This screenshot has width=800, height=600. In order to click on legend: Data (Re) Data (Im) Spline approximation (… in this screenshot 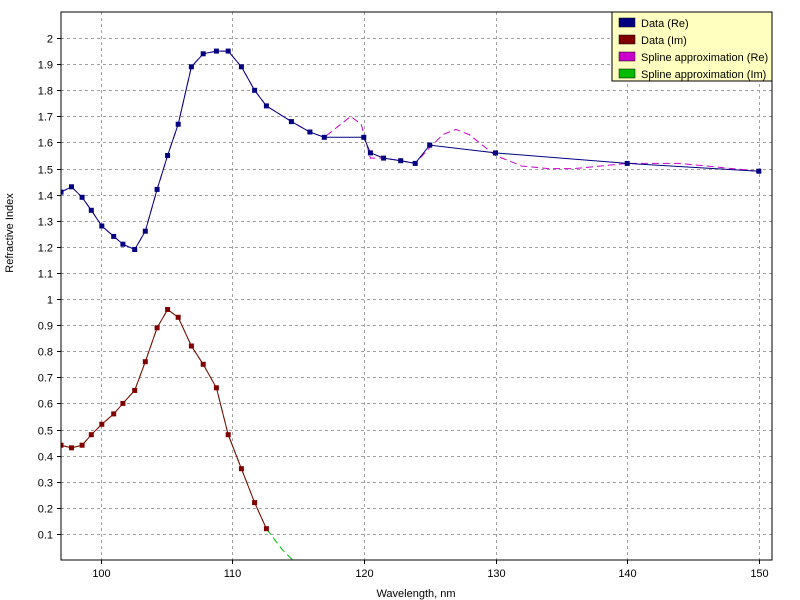, I will do `click(692, 46)`.